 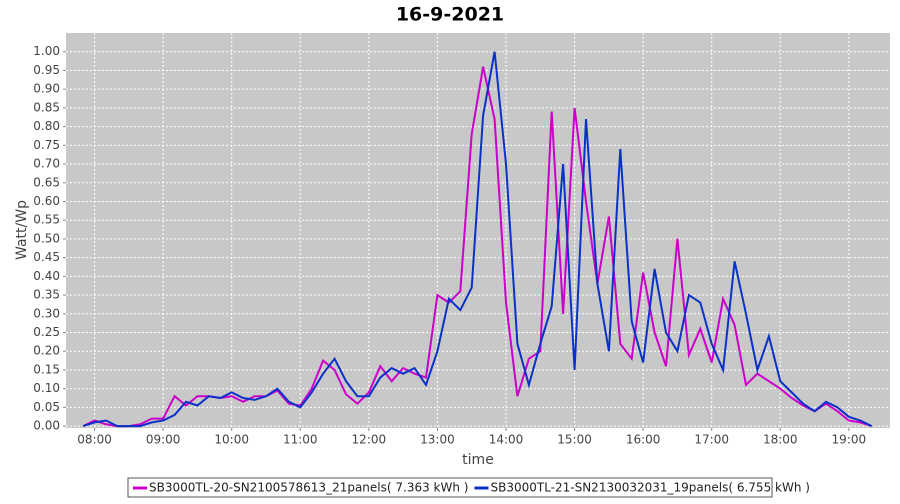 What do you see at coordinates (849, 440) in the screenshot?
I see `x-tick-label: 19:00` at bounding box center [849, 440].